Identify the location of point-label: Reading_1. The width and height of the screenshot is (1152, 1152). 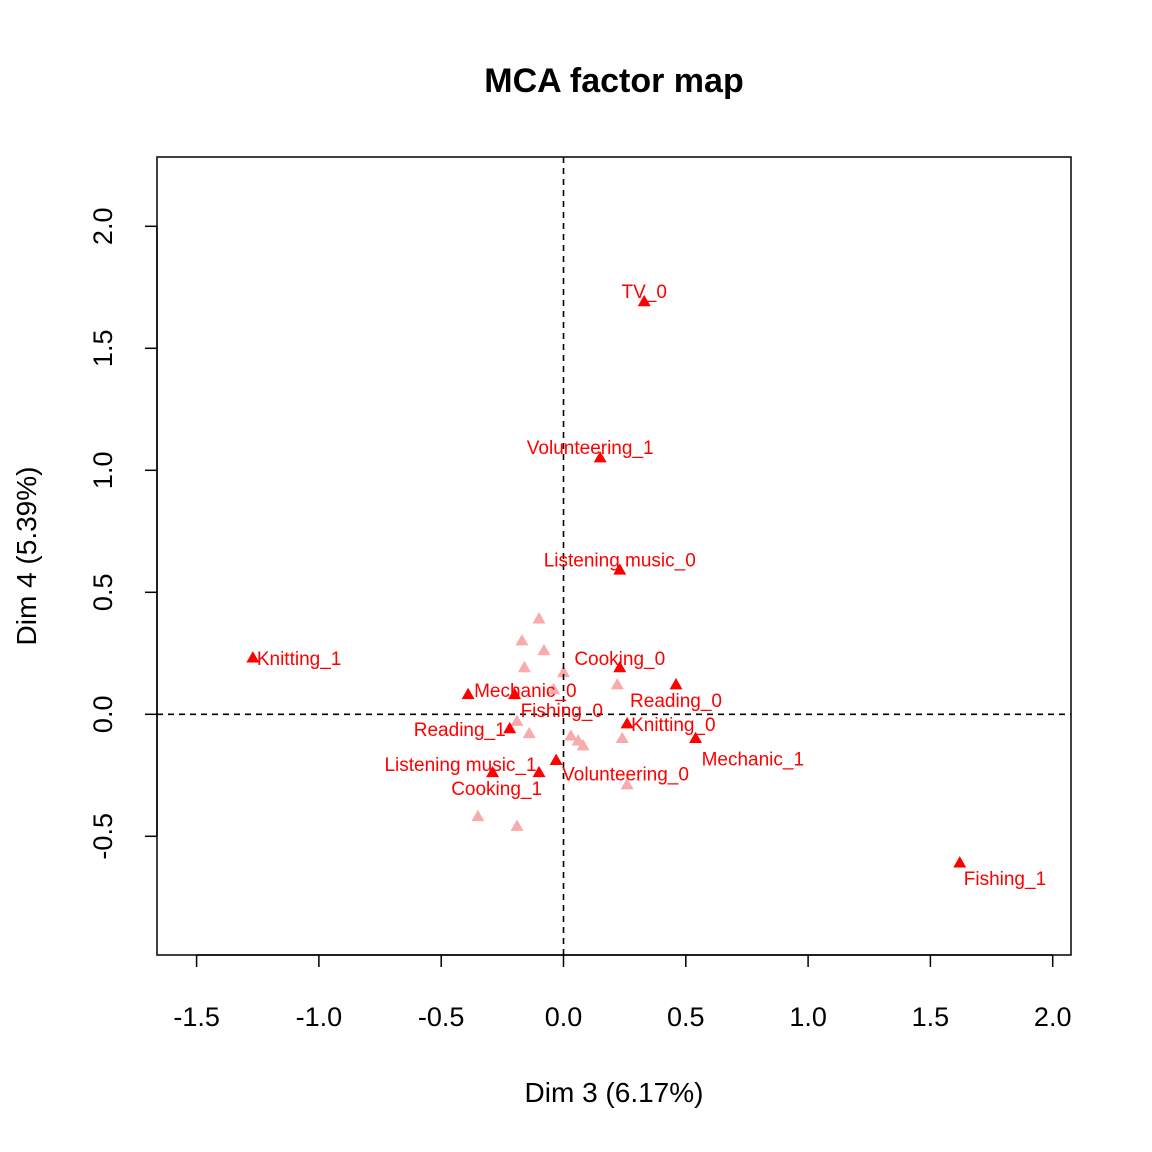
(460, 730).